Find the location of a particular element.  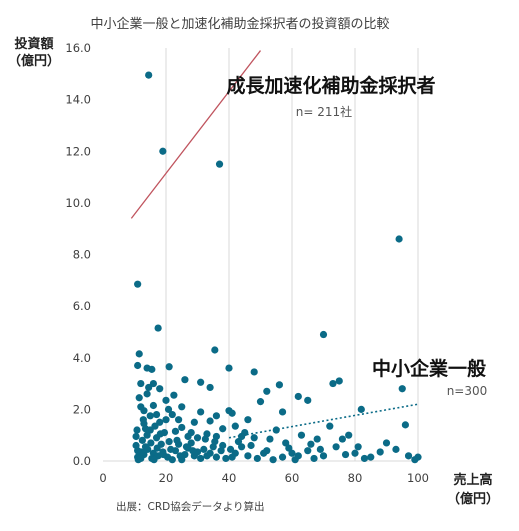

y-tick-16.0: 16.0 is located at coordinates (78, 48).